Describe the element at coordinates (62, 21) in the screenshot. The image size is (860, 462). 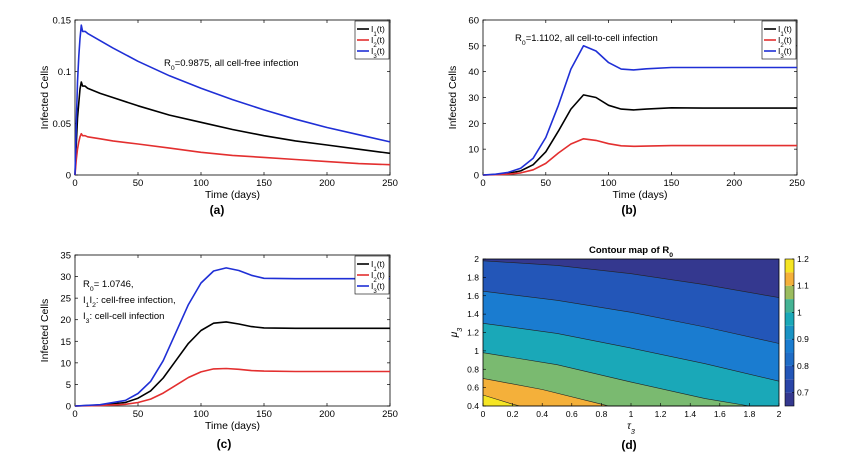
I see `y-tick-label: 0.15` at that location.